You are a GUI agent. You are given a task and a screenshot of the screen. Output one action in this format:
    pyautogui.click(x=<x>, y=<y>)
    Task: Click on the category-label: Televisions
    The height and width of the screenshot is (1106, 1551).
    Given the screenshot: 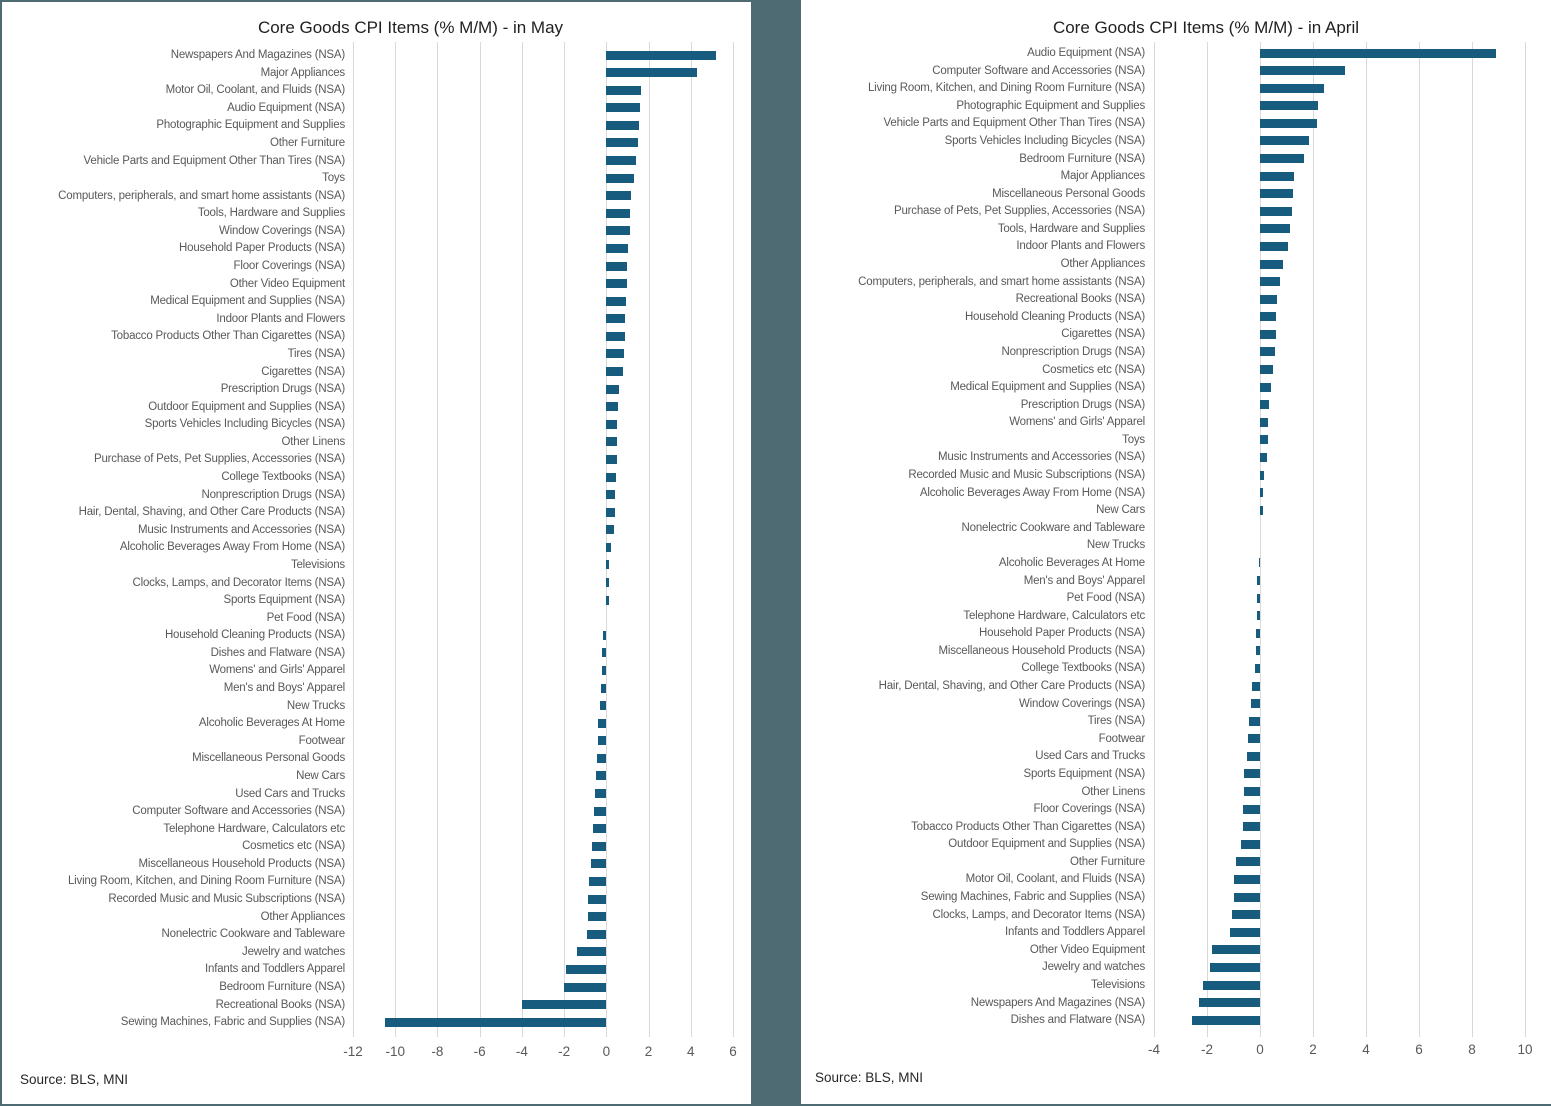 What is the action you would take?
    pyautogui.click(x=317, y=564)
    